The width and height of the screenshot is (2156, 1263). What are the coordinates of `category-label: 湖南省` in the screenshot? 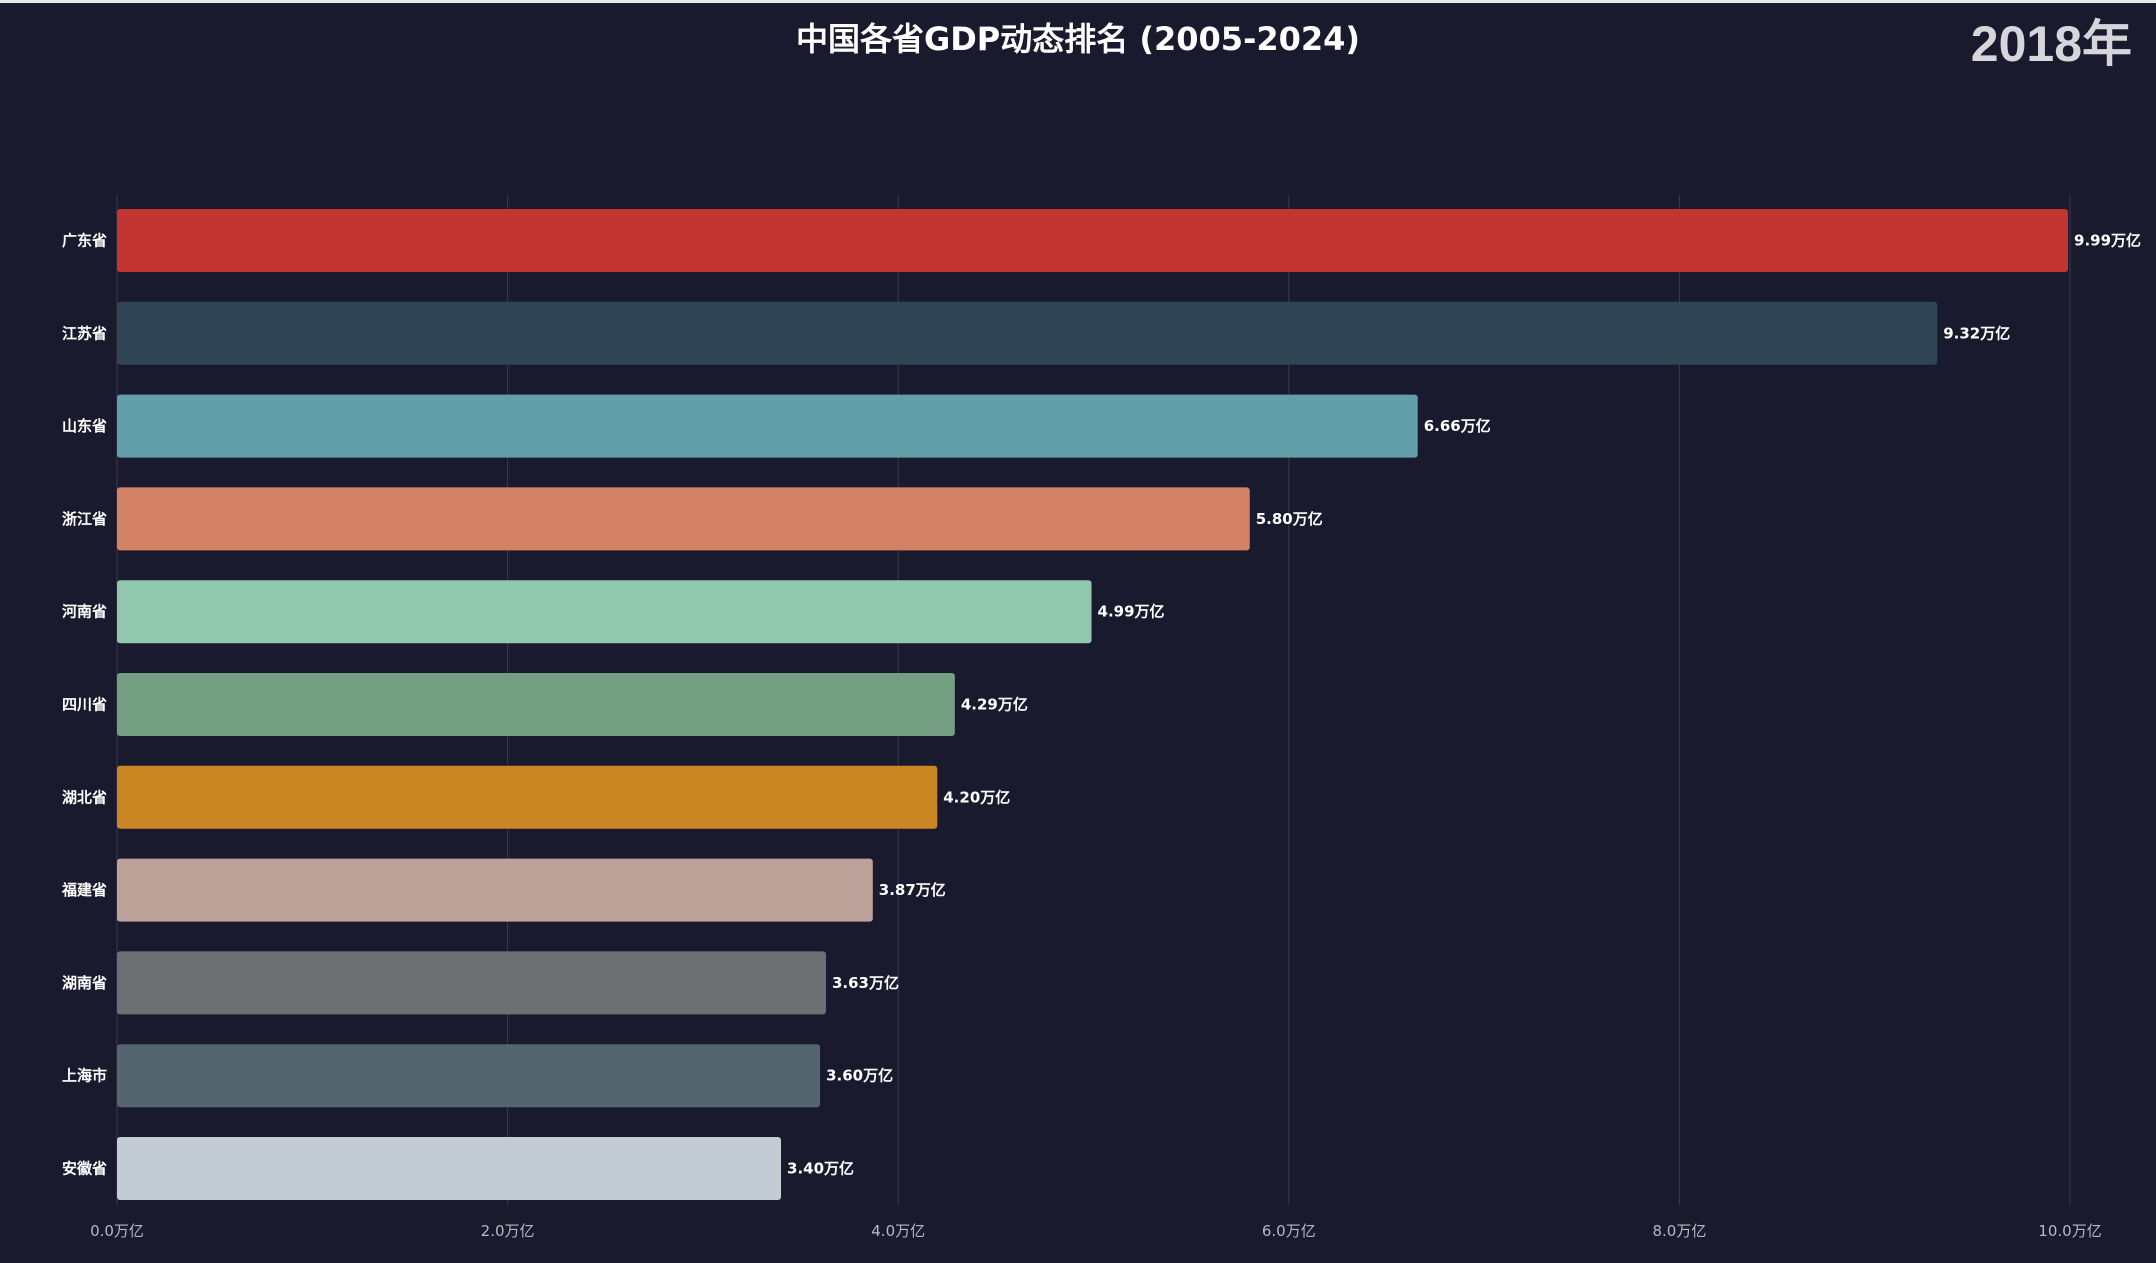 It's located at (84, 983).